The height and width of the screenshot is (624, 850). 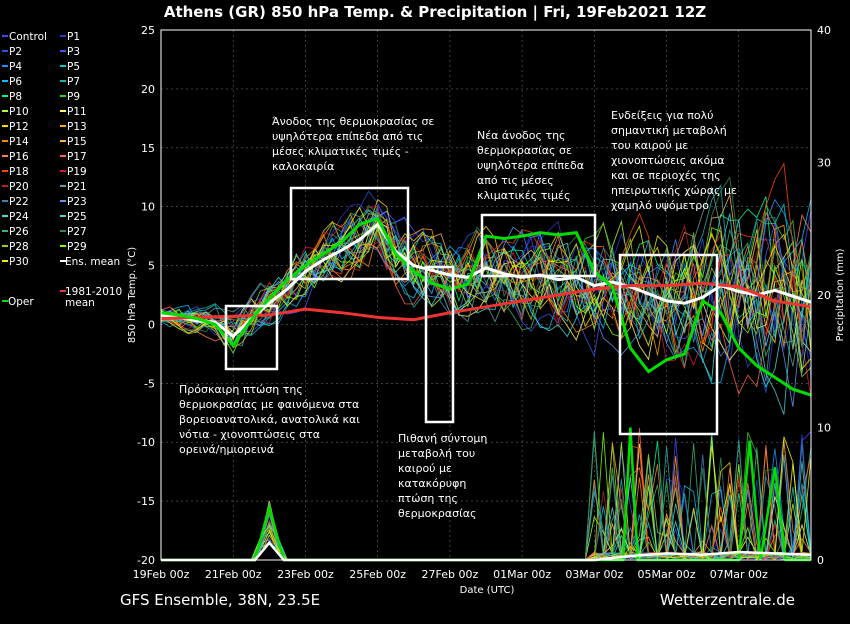 What do you see at coordinates (148, 89) in the screenshot?
I see `y-tick-label: 20` at bounding box center [148, 89].